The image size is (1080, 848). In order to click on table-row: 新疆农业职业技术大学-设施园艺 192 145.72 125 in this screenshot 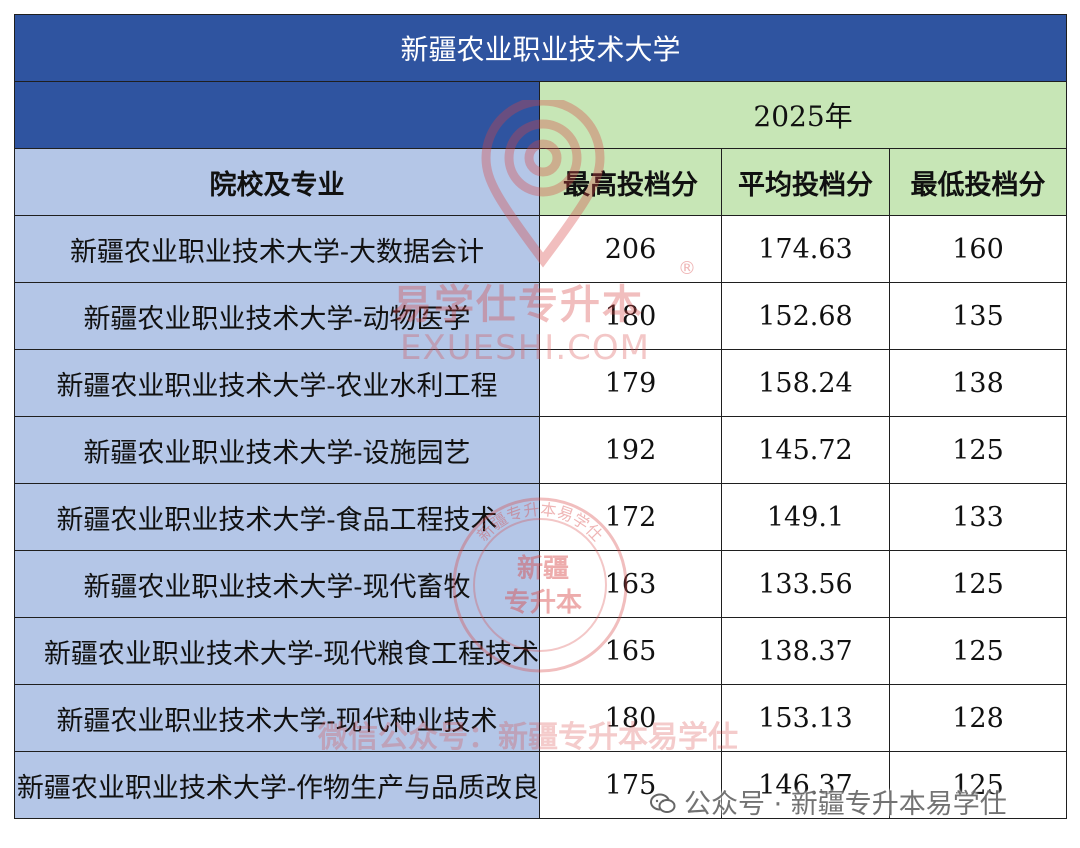, I will do `click(541, 450)`.